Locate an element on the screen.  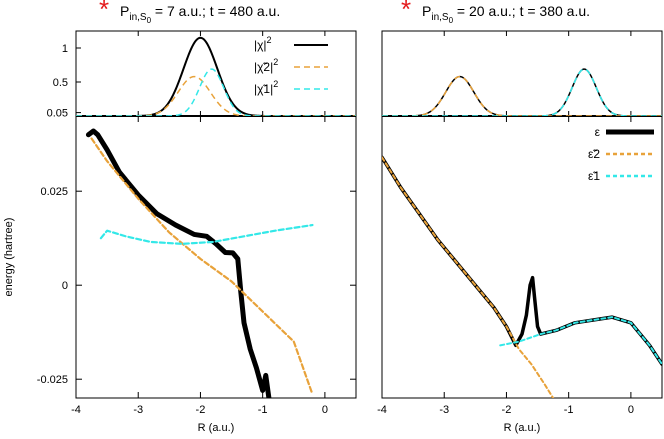
legend-label: |χ|2 is located at coordinates (263, 43).